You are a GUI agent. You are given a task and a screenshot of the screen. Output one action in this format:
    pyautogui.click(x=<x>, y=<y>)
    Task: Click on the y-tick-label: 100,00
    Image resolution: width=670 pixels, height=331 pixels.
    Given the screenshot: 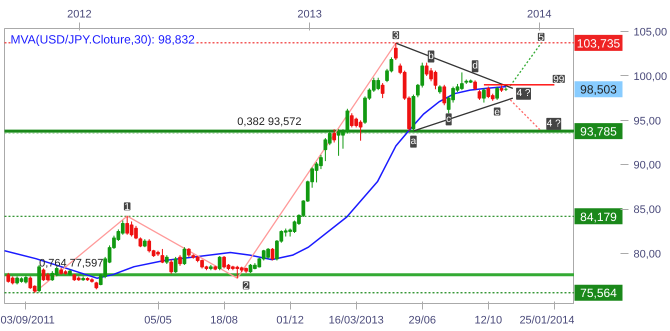 What is the action you would take?
    pyautogui.click(x=651, y=76)
    